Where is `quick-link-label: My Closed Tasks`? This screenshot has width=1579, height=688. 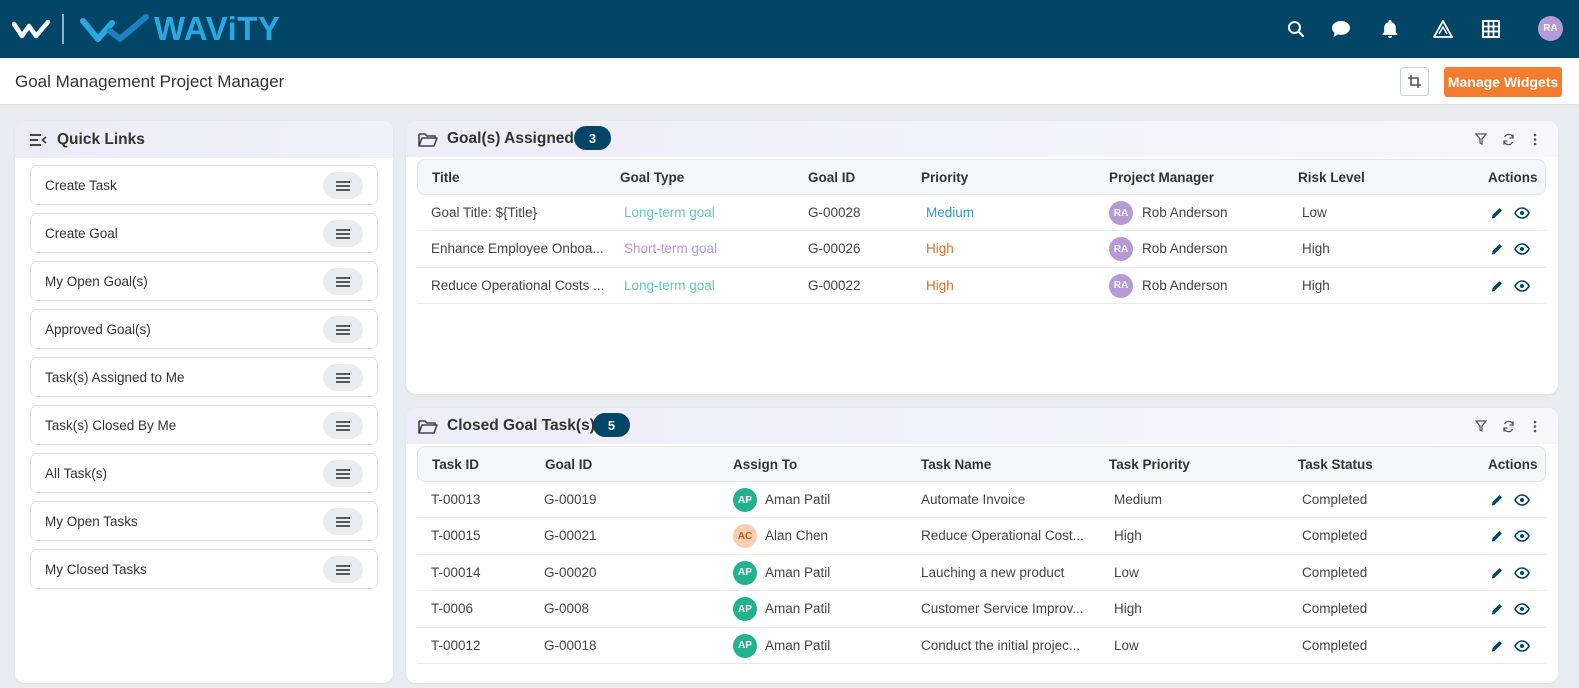 quick-link-label: My Closed Tasks is located at coordinates (96, 569).